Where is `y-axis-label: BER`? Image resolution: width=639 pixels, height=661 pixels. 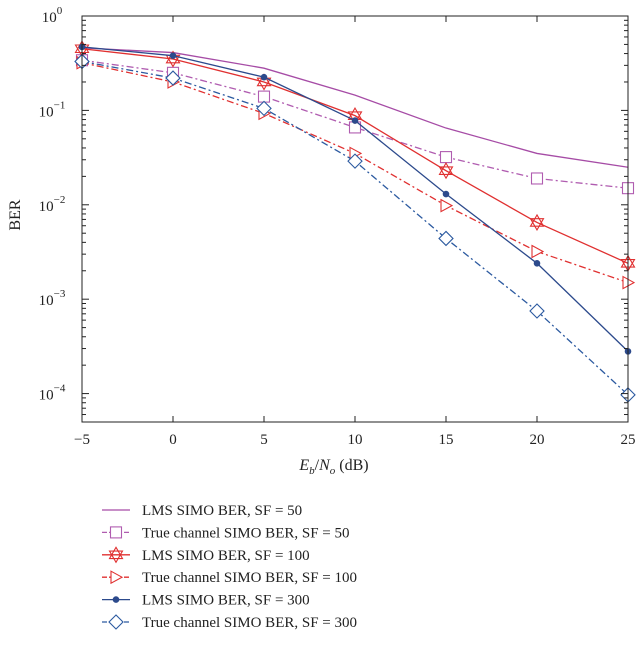 y-axis-label: BER is located at coordinates (15, 214).